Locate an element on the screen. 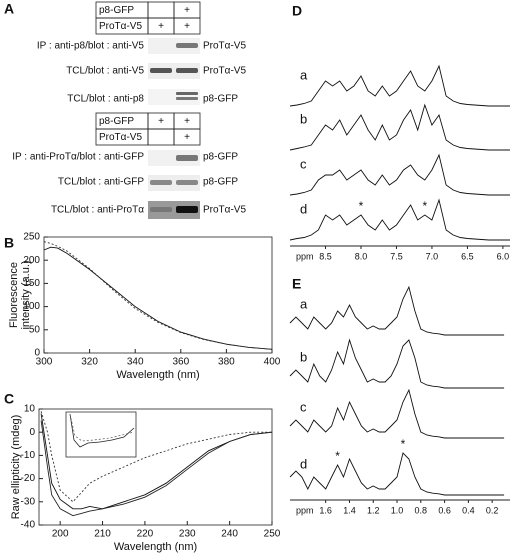  y-axis-label: intensity (a.u.) is located at coordinates (26, 294).